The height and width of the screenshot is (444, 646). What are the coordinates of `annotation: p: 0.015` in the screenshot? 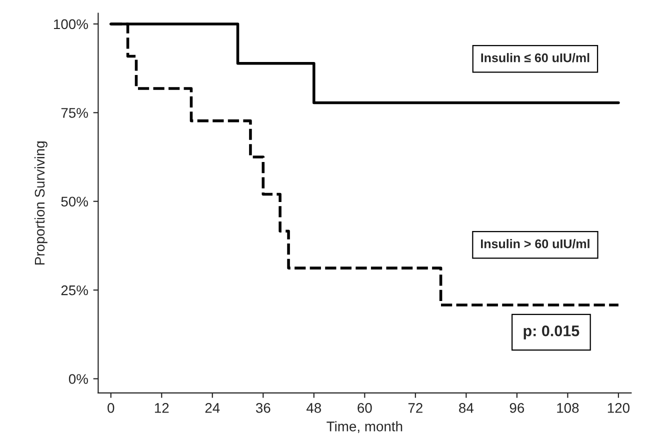 It's located at (552, 332).